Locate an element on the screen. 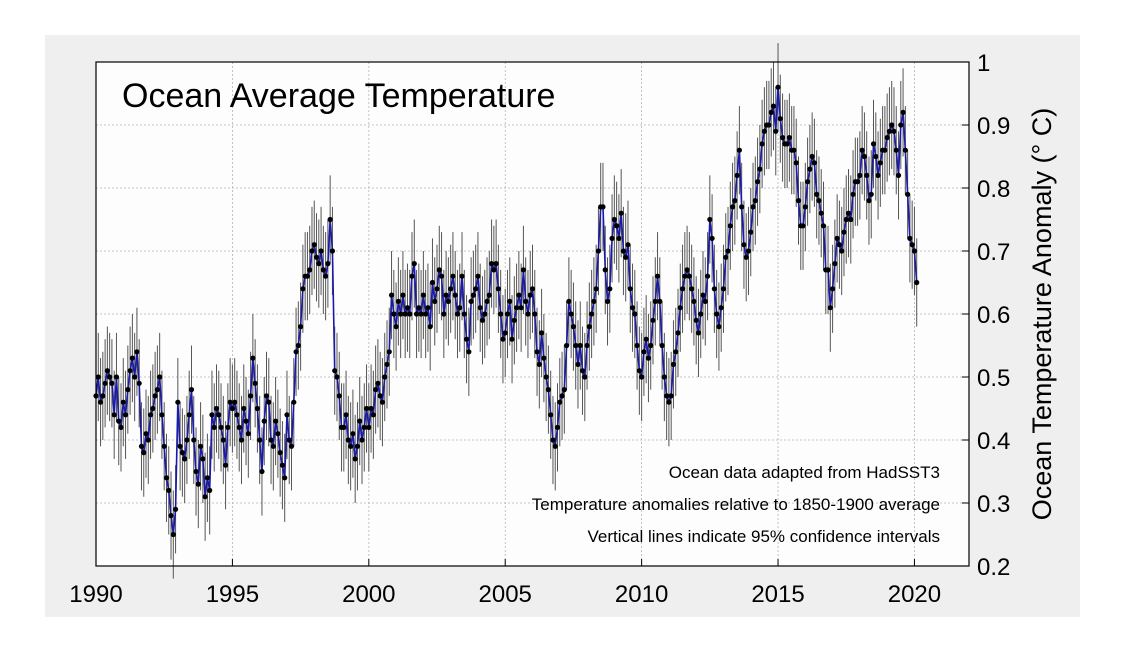  y-tick-label: 0.6 is located at coordinates (993, 315).